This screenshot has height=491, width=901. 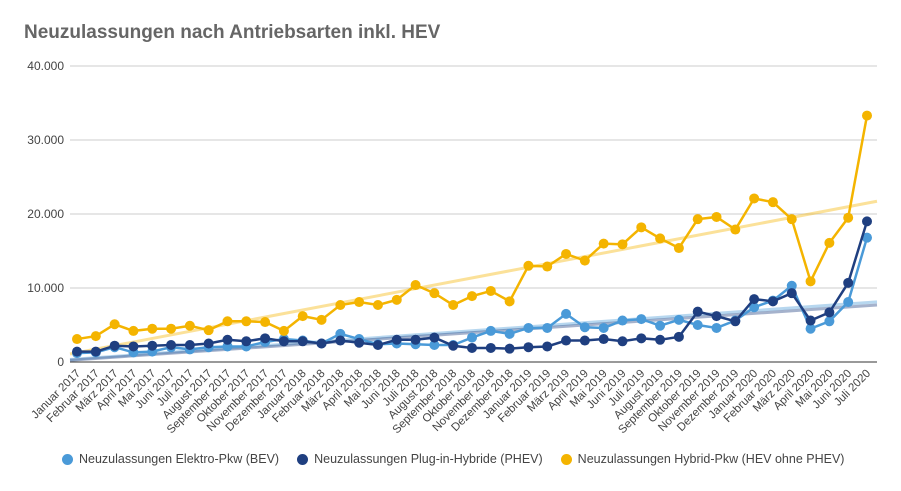 What do you see at coordinates (60, 362) in the screenshot?
I see `y-tick-label: 0` at bounding box center [60, 362].